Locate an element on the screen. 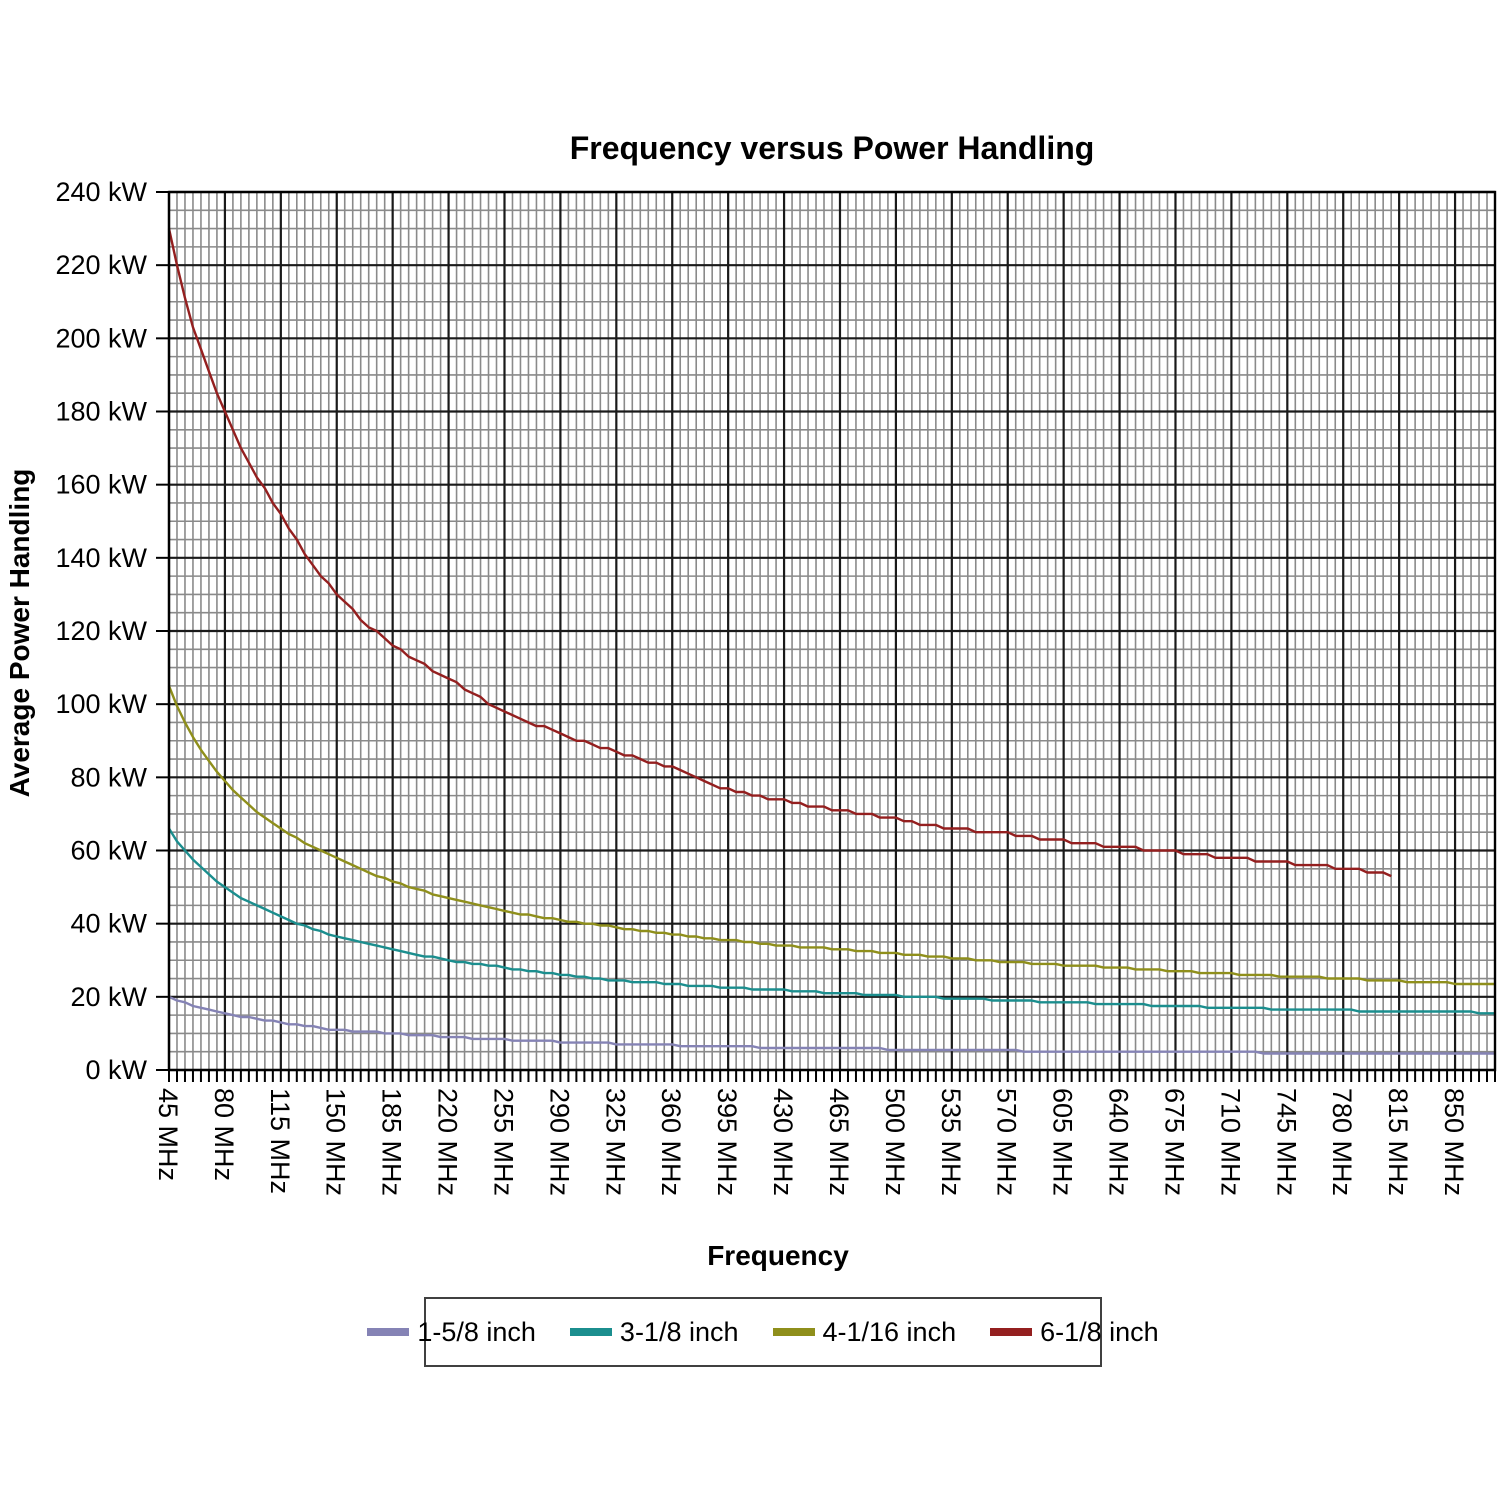 This screenshot has width=1500, height=1500. x-tick-label: 395 MHz is located at coordinates (727, 1142).